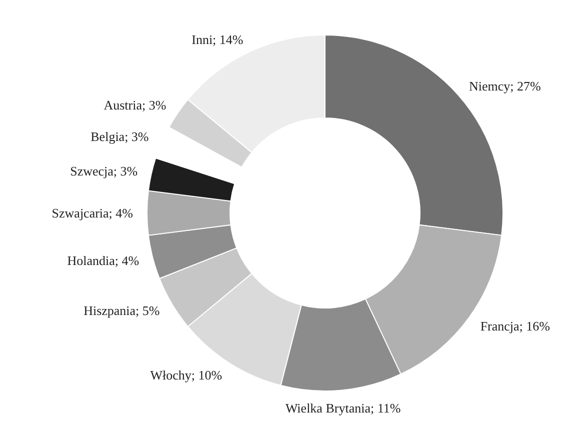 The image size is (581, 440). I want to click on slice-label: Inni; 14%, so click(218, 39).